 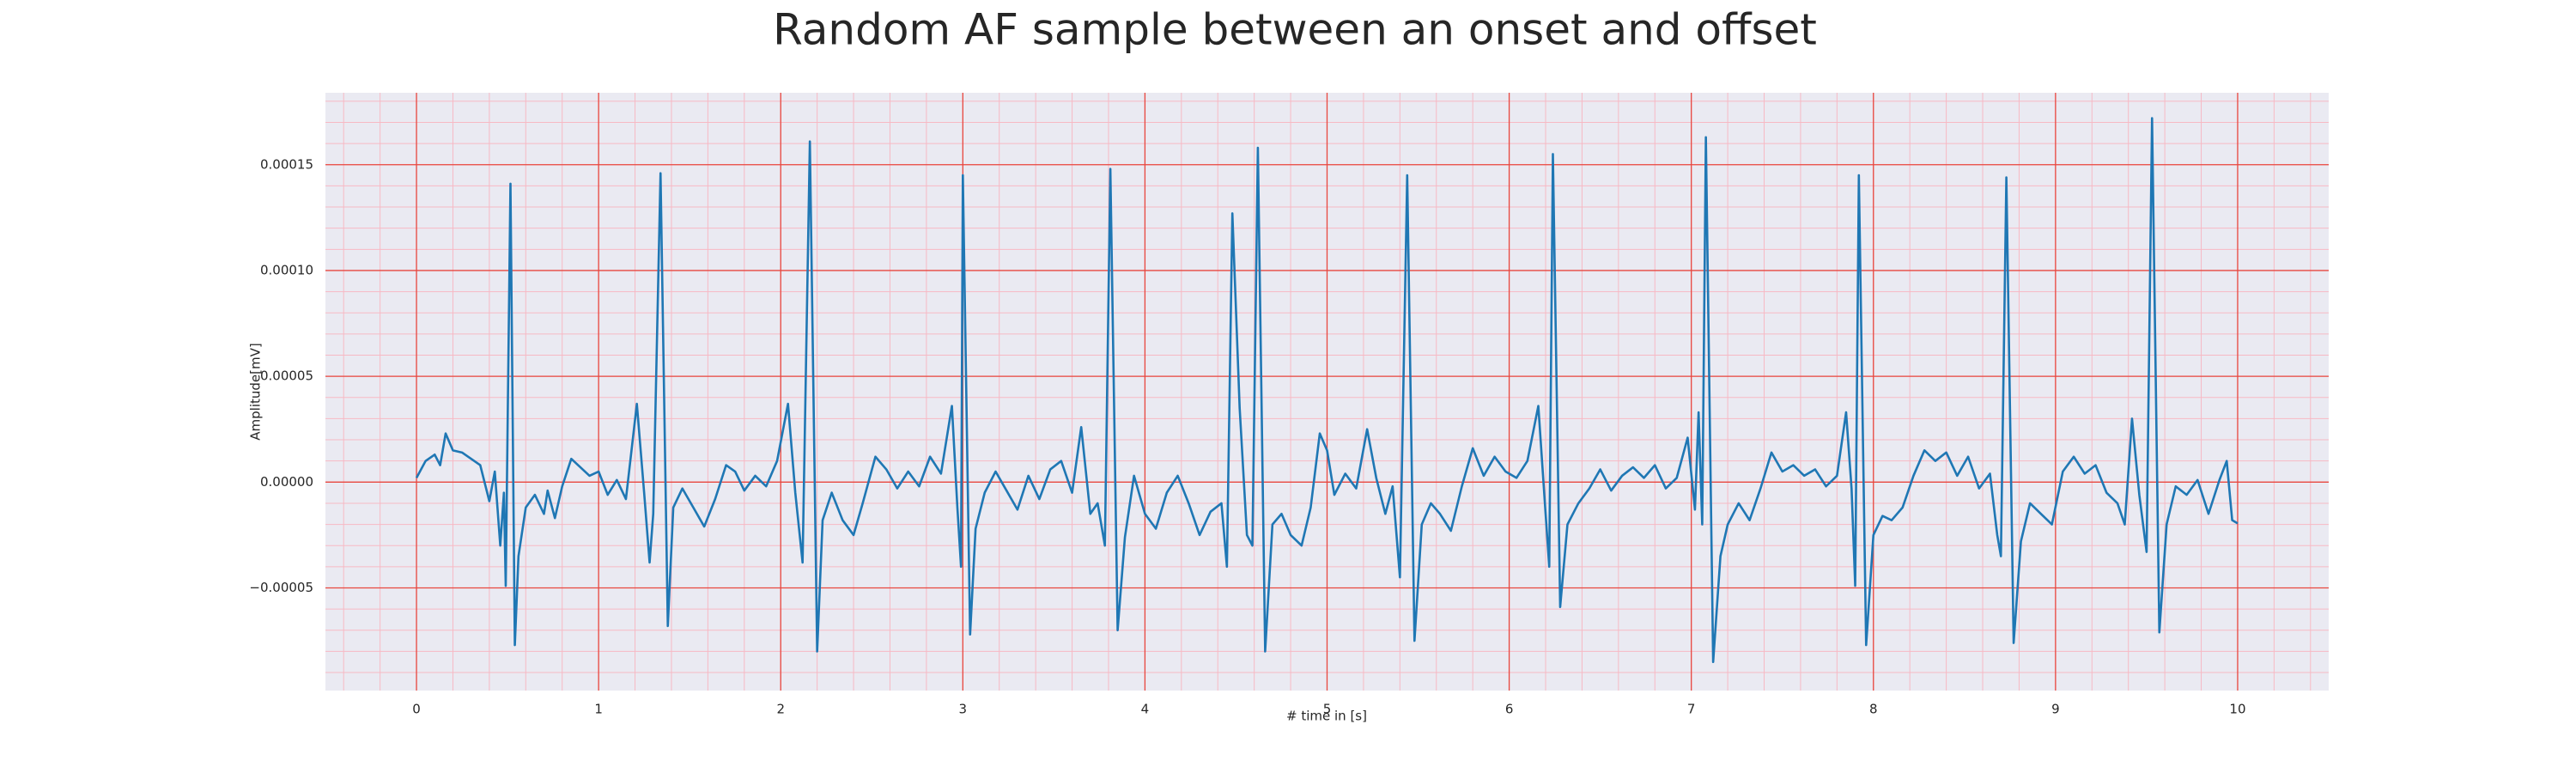 I want to click on x-tick-label: 2, so click(x=781, y=709).